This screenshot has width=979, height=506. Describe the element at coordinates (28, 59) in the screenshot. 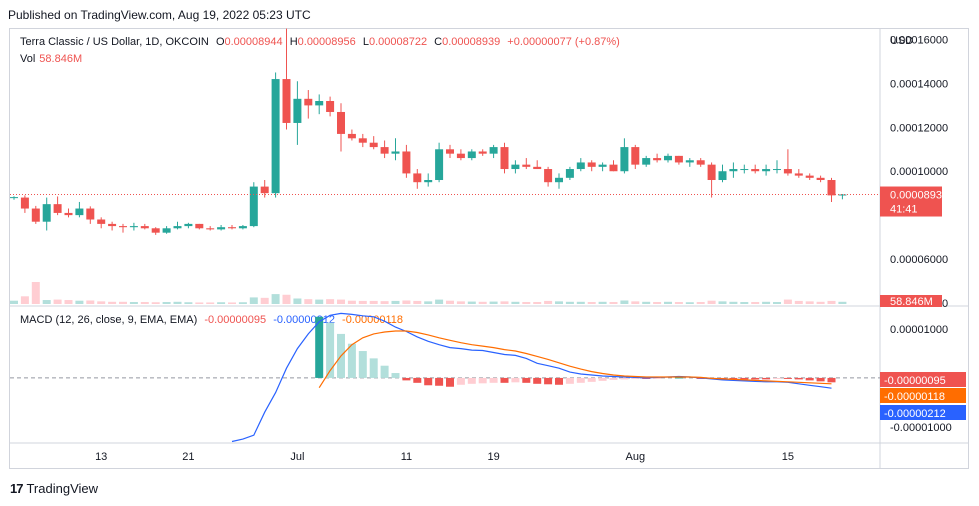

I see `volume-label: Vol` at that location.